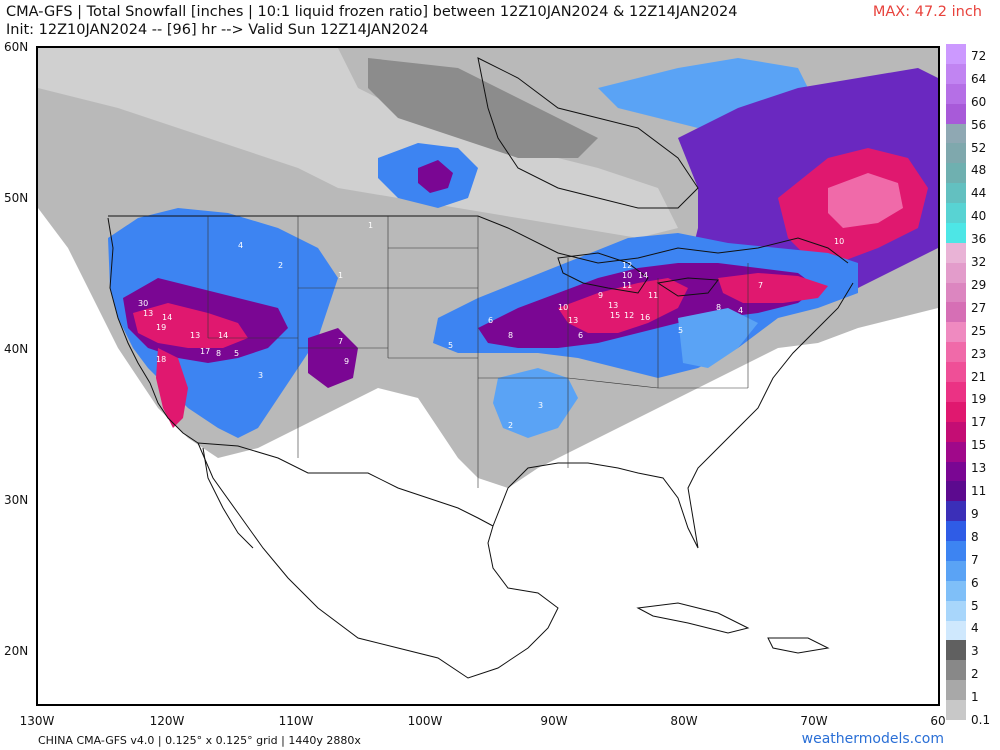 The width and height of the screenshot is (1000, 750). I want to click on colorbar-label: 9, so click(975, 513).